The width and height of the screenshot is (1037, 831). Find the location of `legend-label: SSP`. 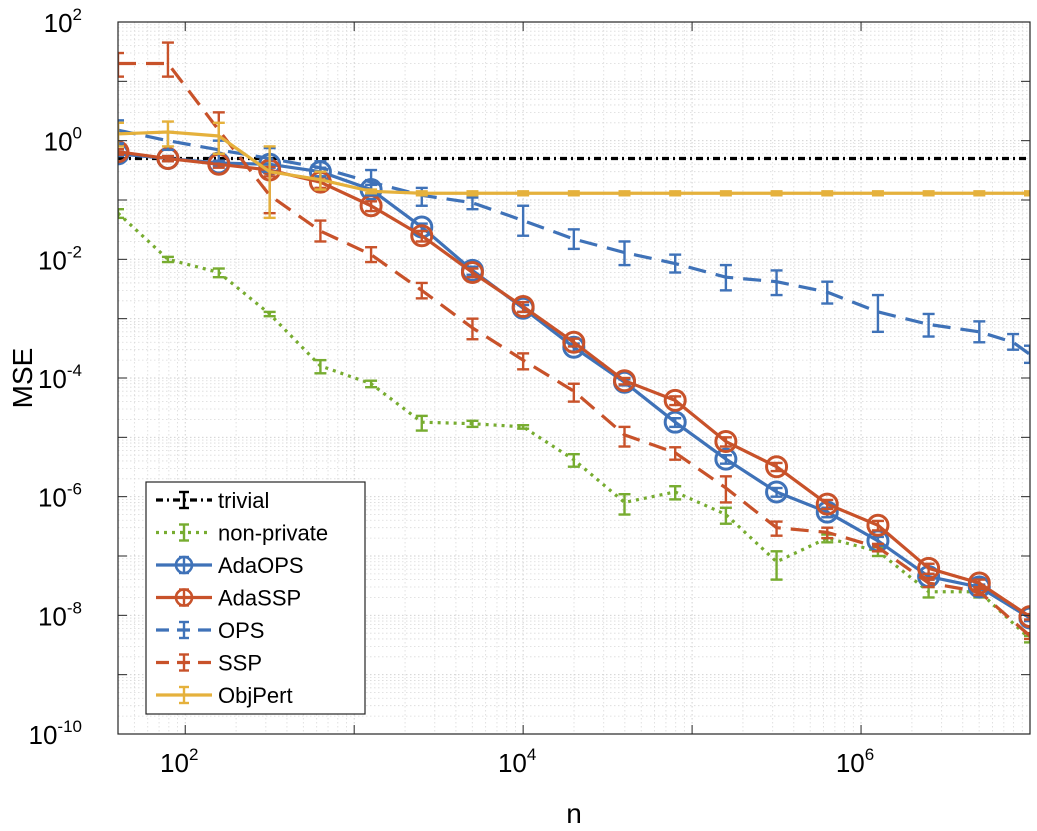

legend-label: SSP is located at coordinates (240, 663).